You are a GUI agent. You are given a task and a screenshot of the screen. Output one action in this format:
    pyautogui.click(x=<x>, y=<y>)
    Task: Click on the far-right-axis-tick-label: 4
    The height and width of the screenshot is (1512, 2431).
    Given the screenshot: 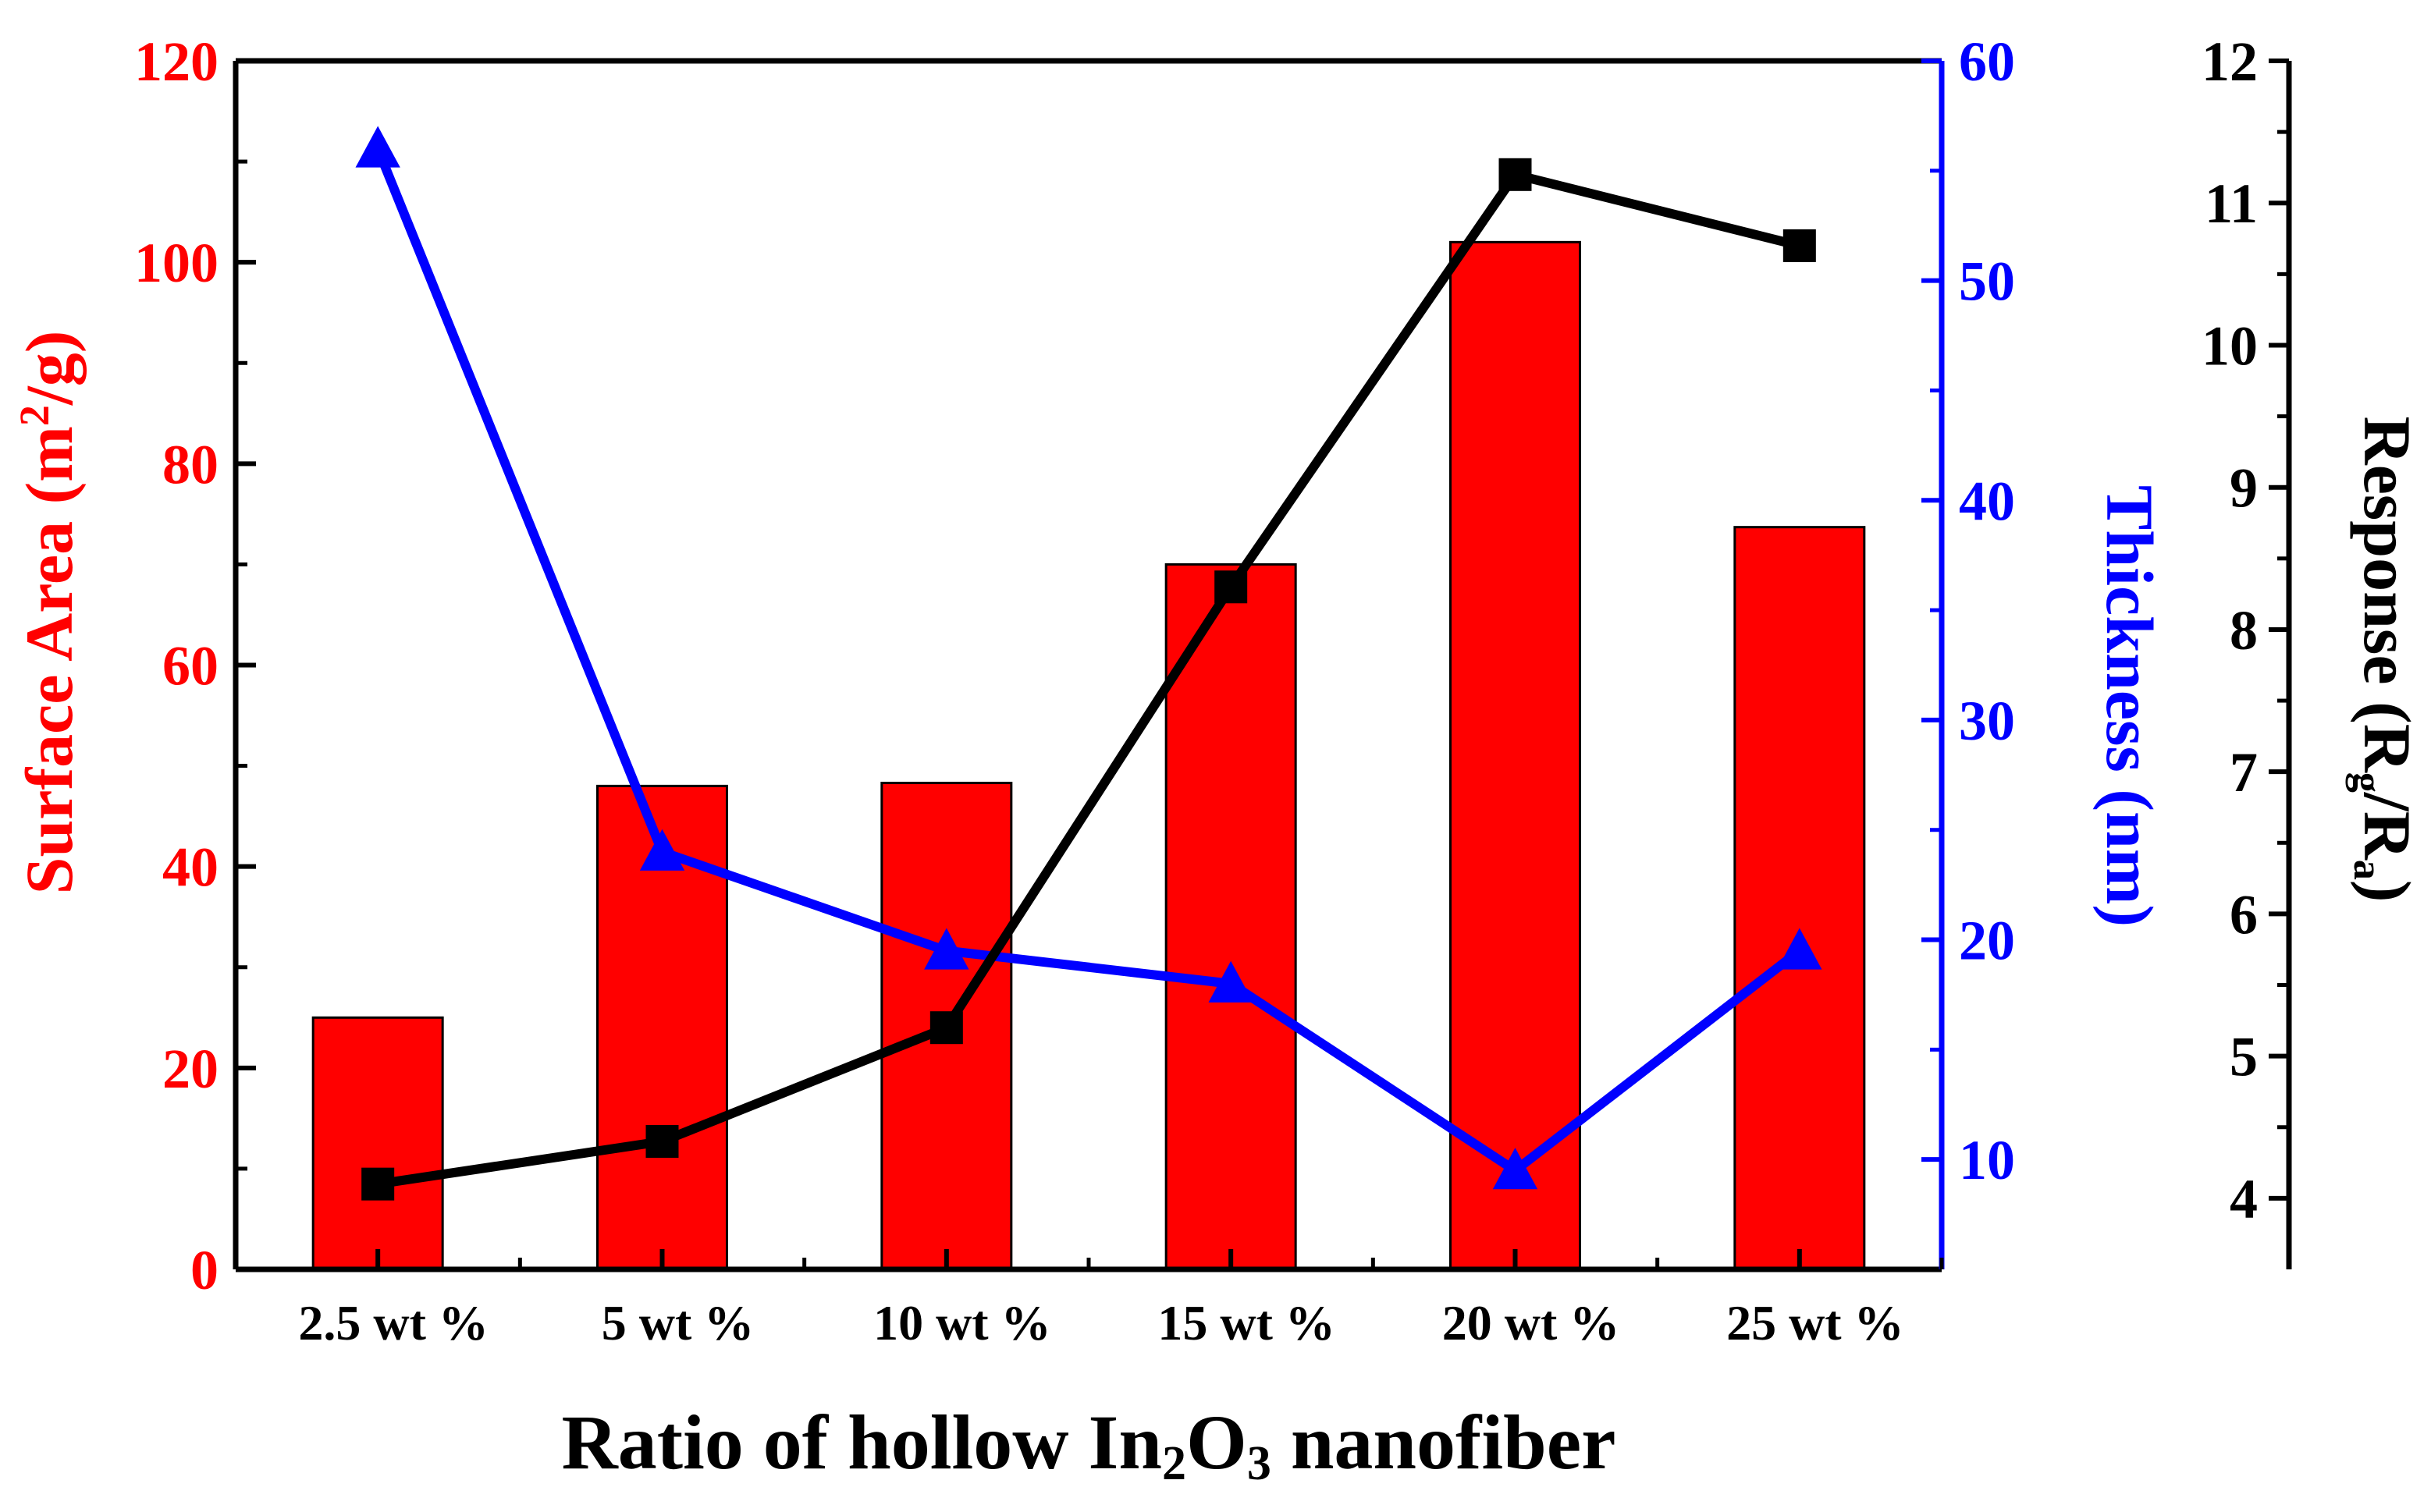 What is the action you would take?
    pyautogui.click(x=2244, y=1199)
    